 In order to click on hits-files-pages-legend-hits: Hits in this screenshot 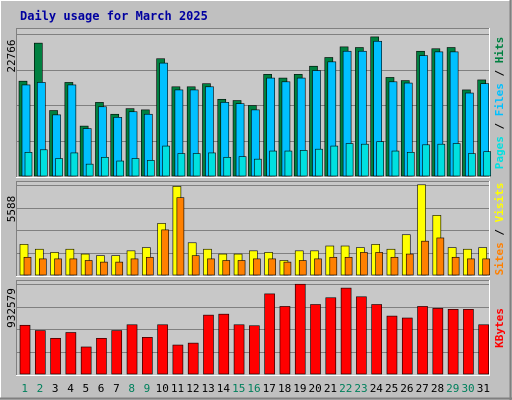, I will do `click(499, 50)`.